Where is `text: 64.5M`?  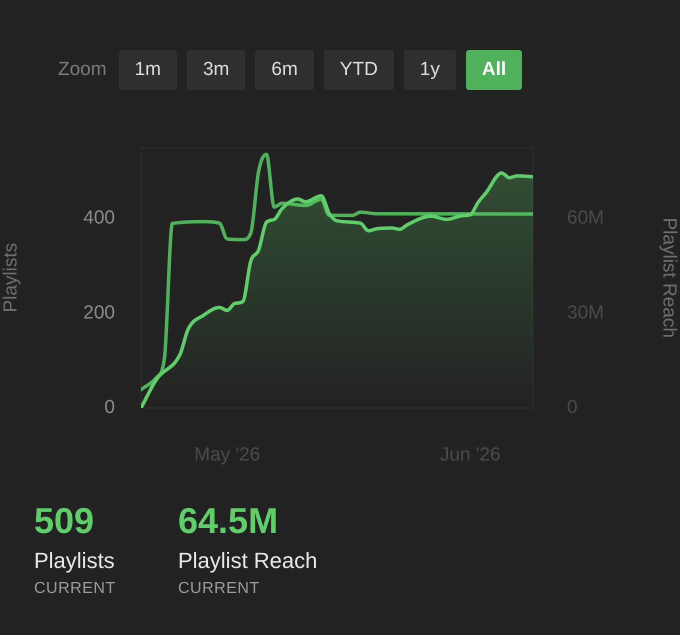
text: 64.5M is located at coordinates (229, 521).